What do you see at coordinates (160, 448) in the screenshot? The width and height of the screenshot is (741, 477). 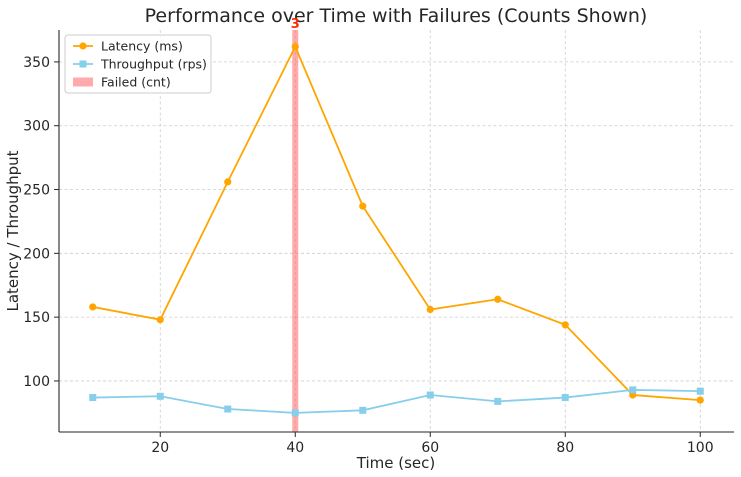 I see `x-tick-label: 20` at bounding box center [160, 448].